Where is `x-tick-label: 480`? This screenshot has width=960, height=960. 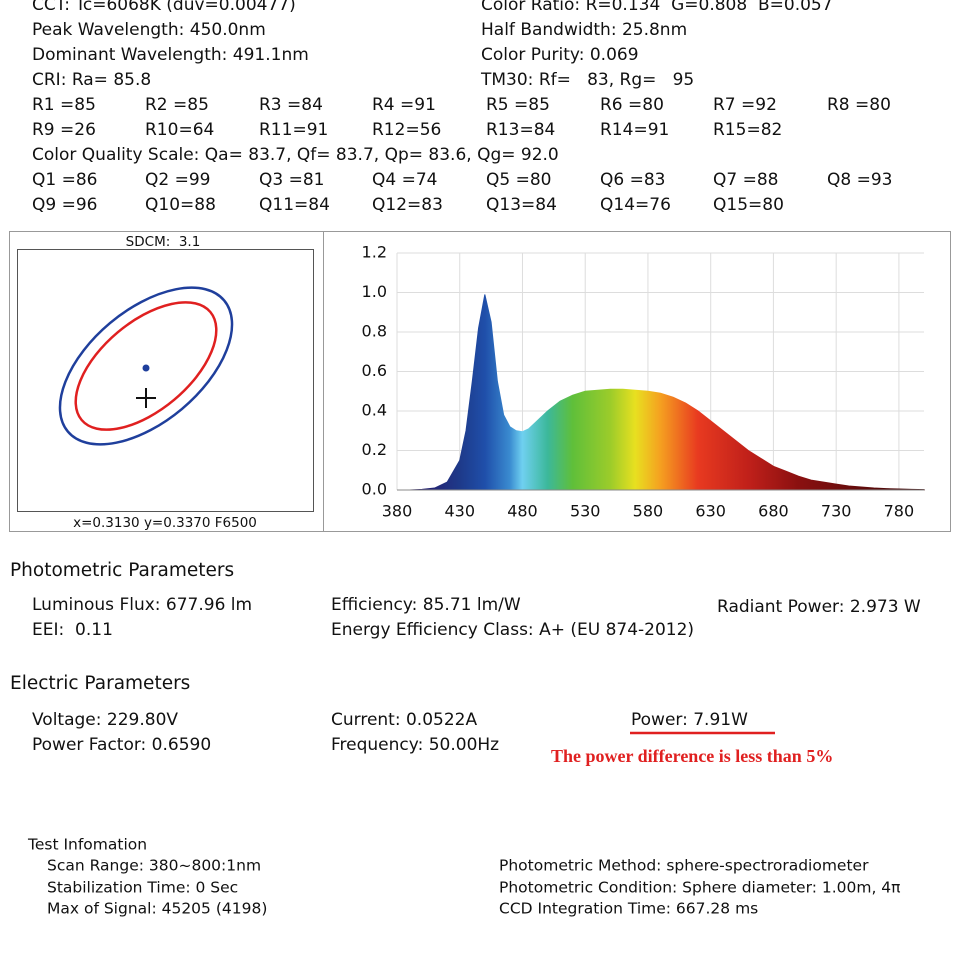 x-tick-label: 480 is located at coordinates (522, 511).